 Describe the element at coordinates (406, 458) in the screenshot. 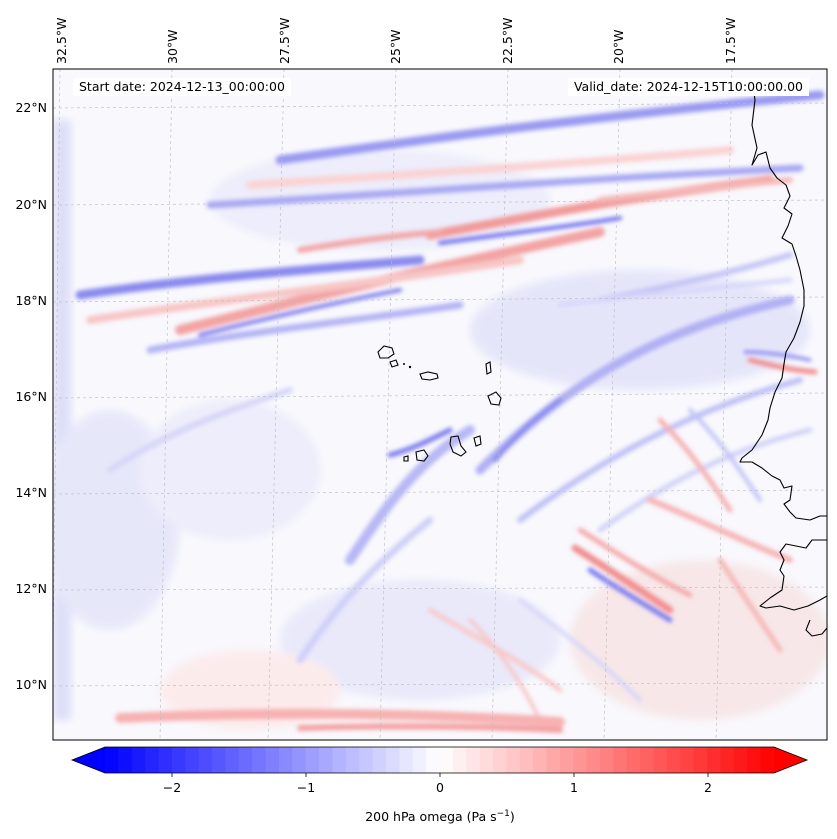

I see `island-brava` at that location.